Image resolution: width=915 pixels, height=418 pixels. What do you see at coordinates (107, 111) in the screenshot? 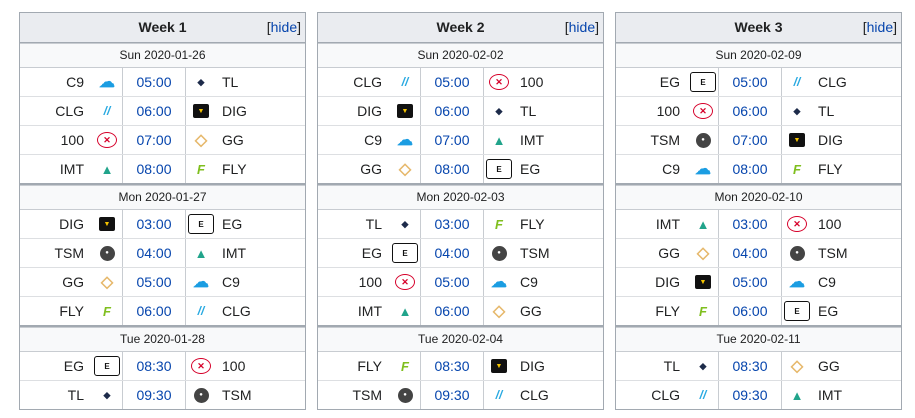
I see `team-logo-cell: //` at bounding box center [107, 111].